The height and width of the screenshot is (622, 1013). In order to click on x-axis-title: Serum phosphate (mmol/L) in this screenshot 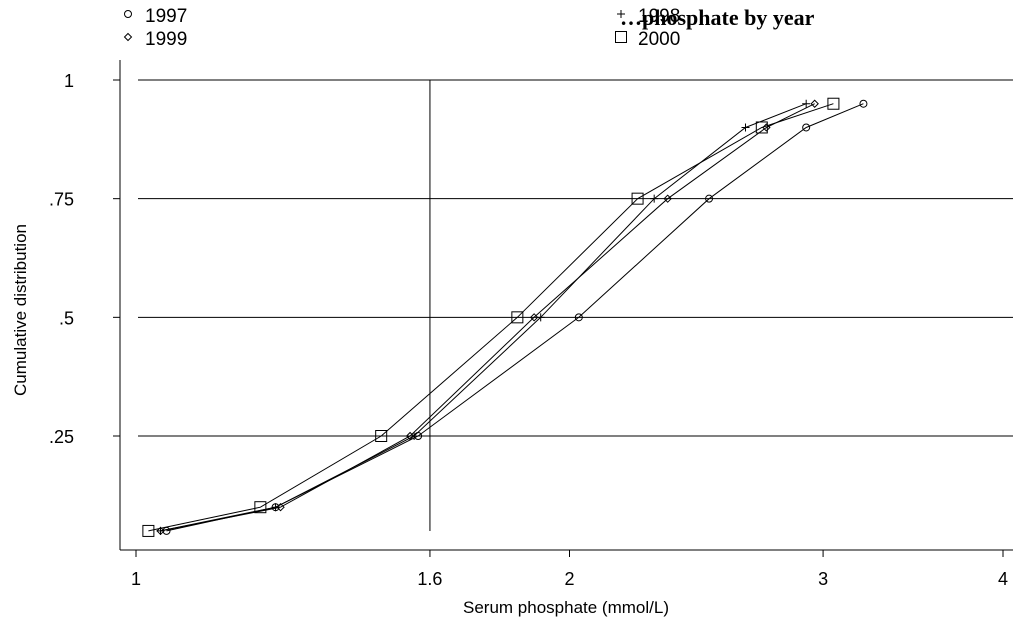, I will do `click(566, 607)`.